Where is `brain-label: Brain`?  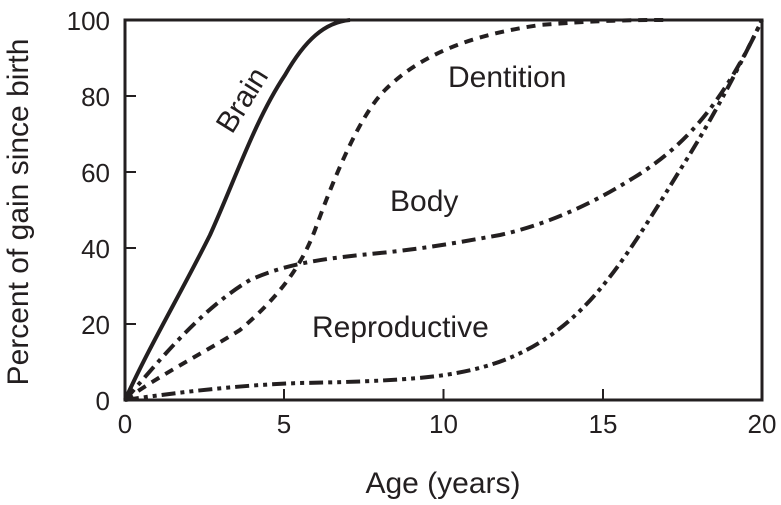 brain-label: Brain is located at coordinates (242, 100).